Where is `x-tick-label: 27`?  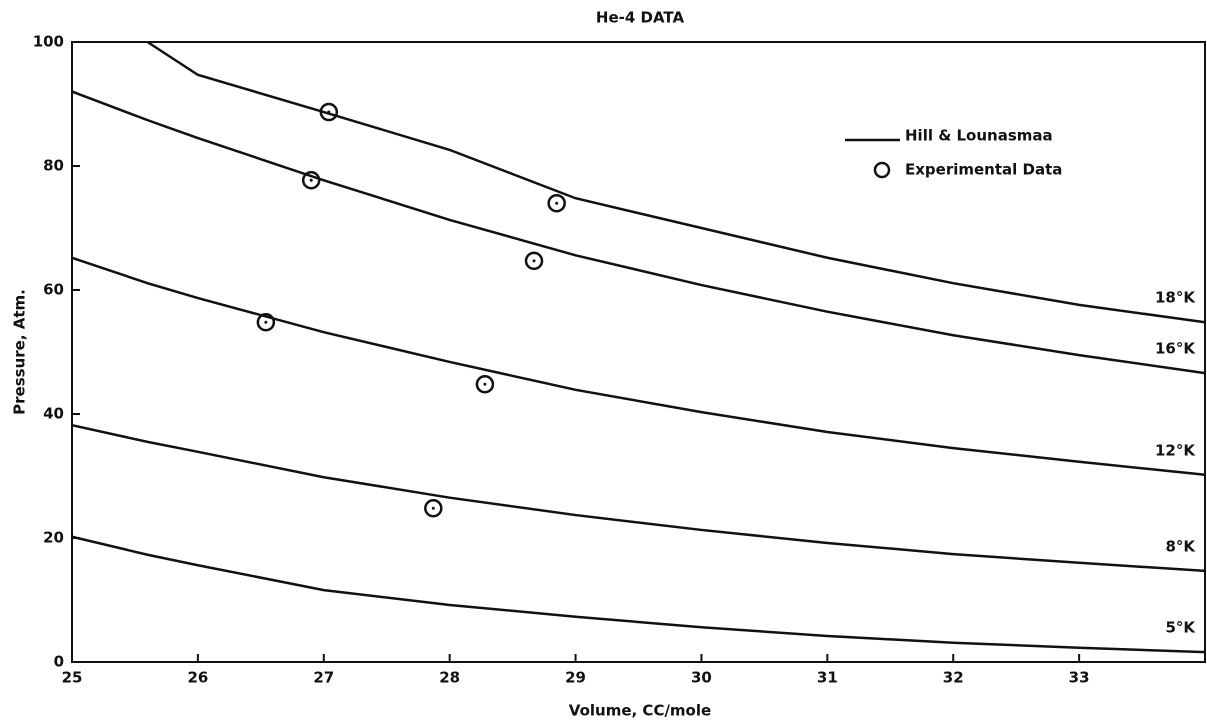
x-tick-label: 27 is located at coordinates (323, 678).